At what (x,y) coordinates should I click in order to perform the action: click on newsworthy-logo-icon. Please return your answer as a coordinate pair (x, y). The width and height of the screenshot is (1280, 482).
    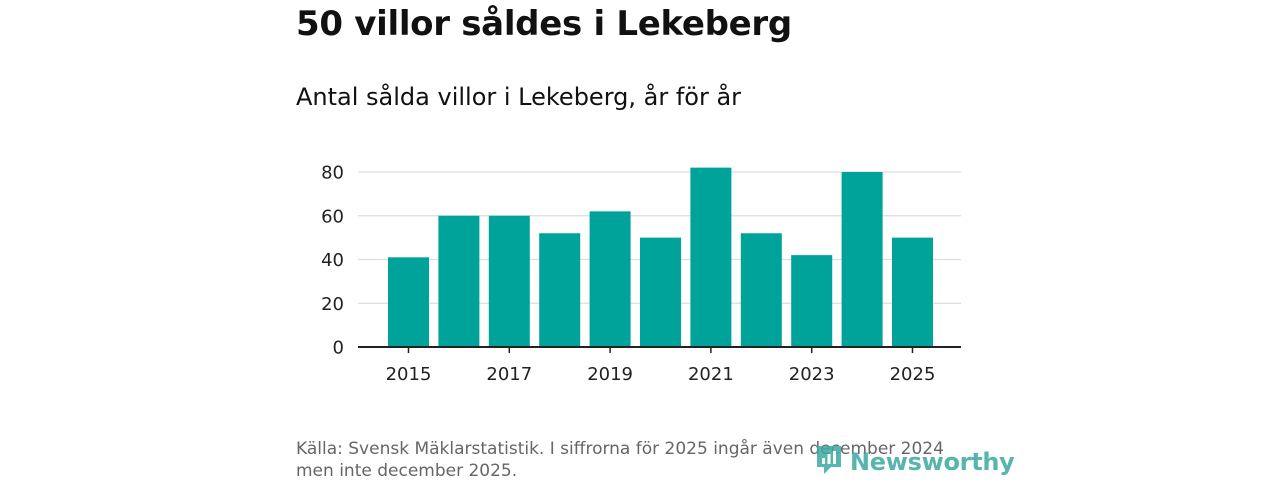
    Looking at the image, I should click on (829, 462).